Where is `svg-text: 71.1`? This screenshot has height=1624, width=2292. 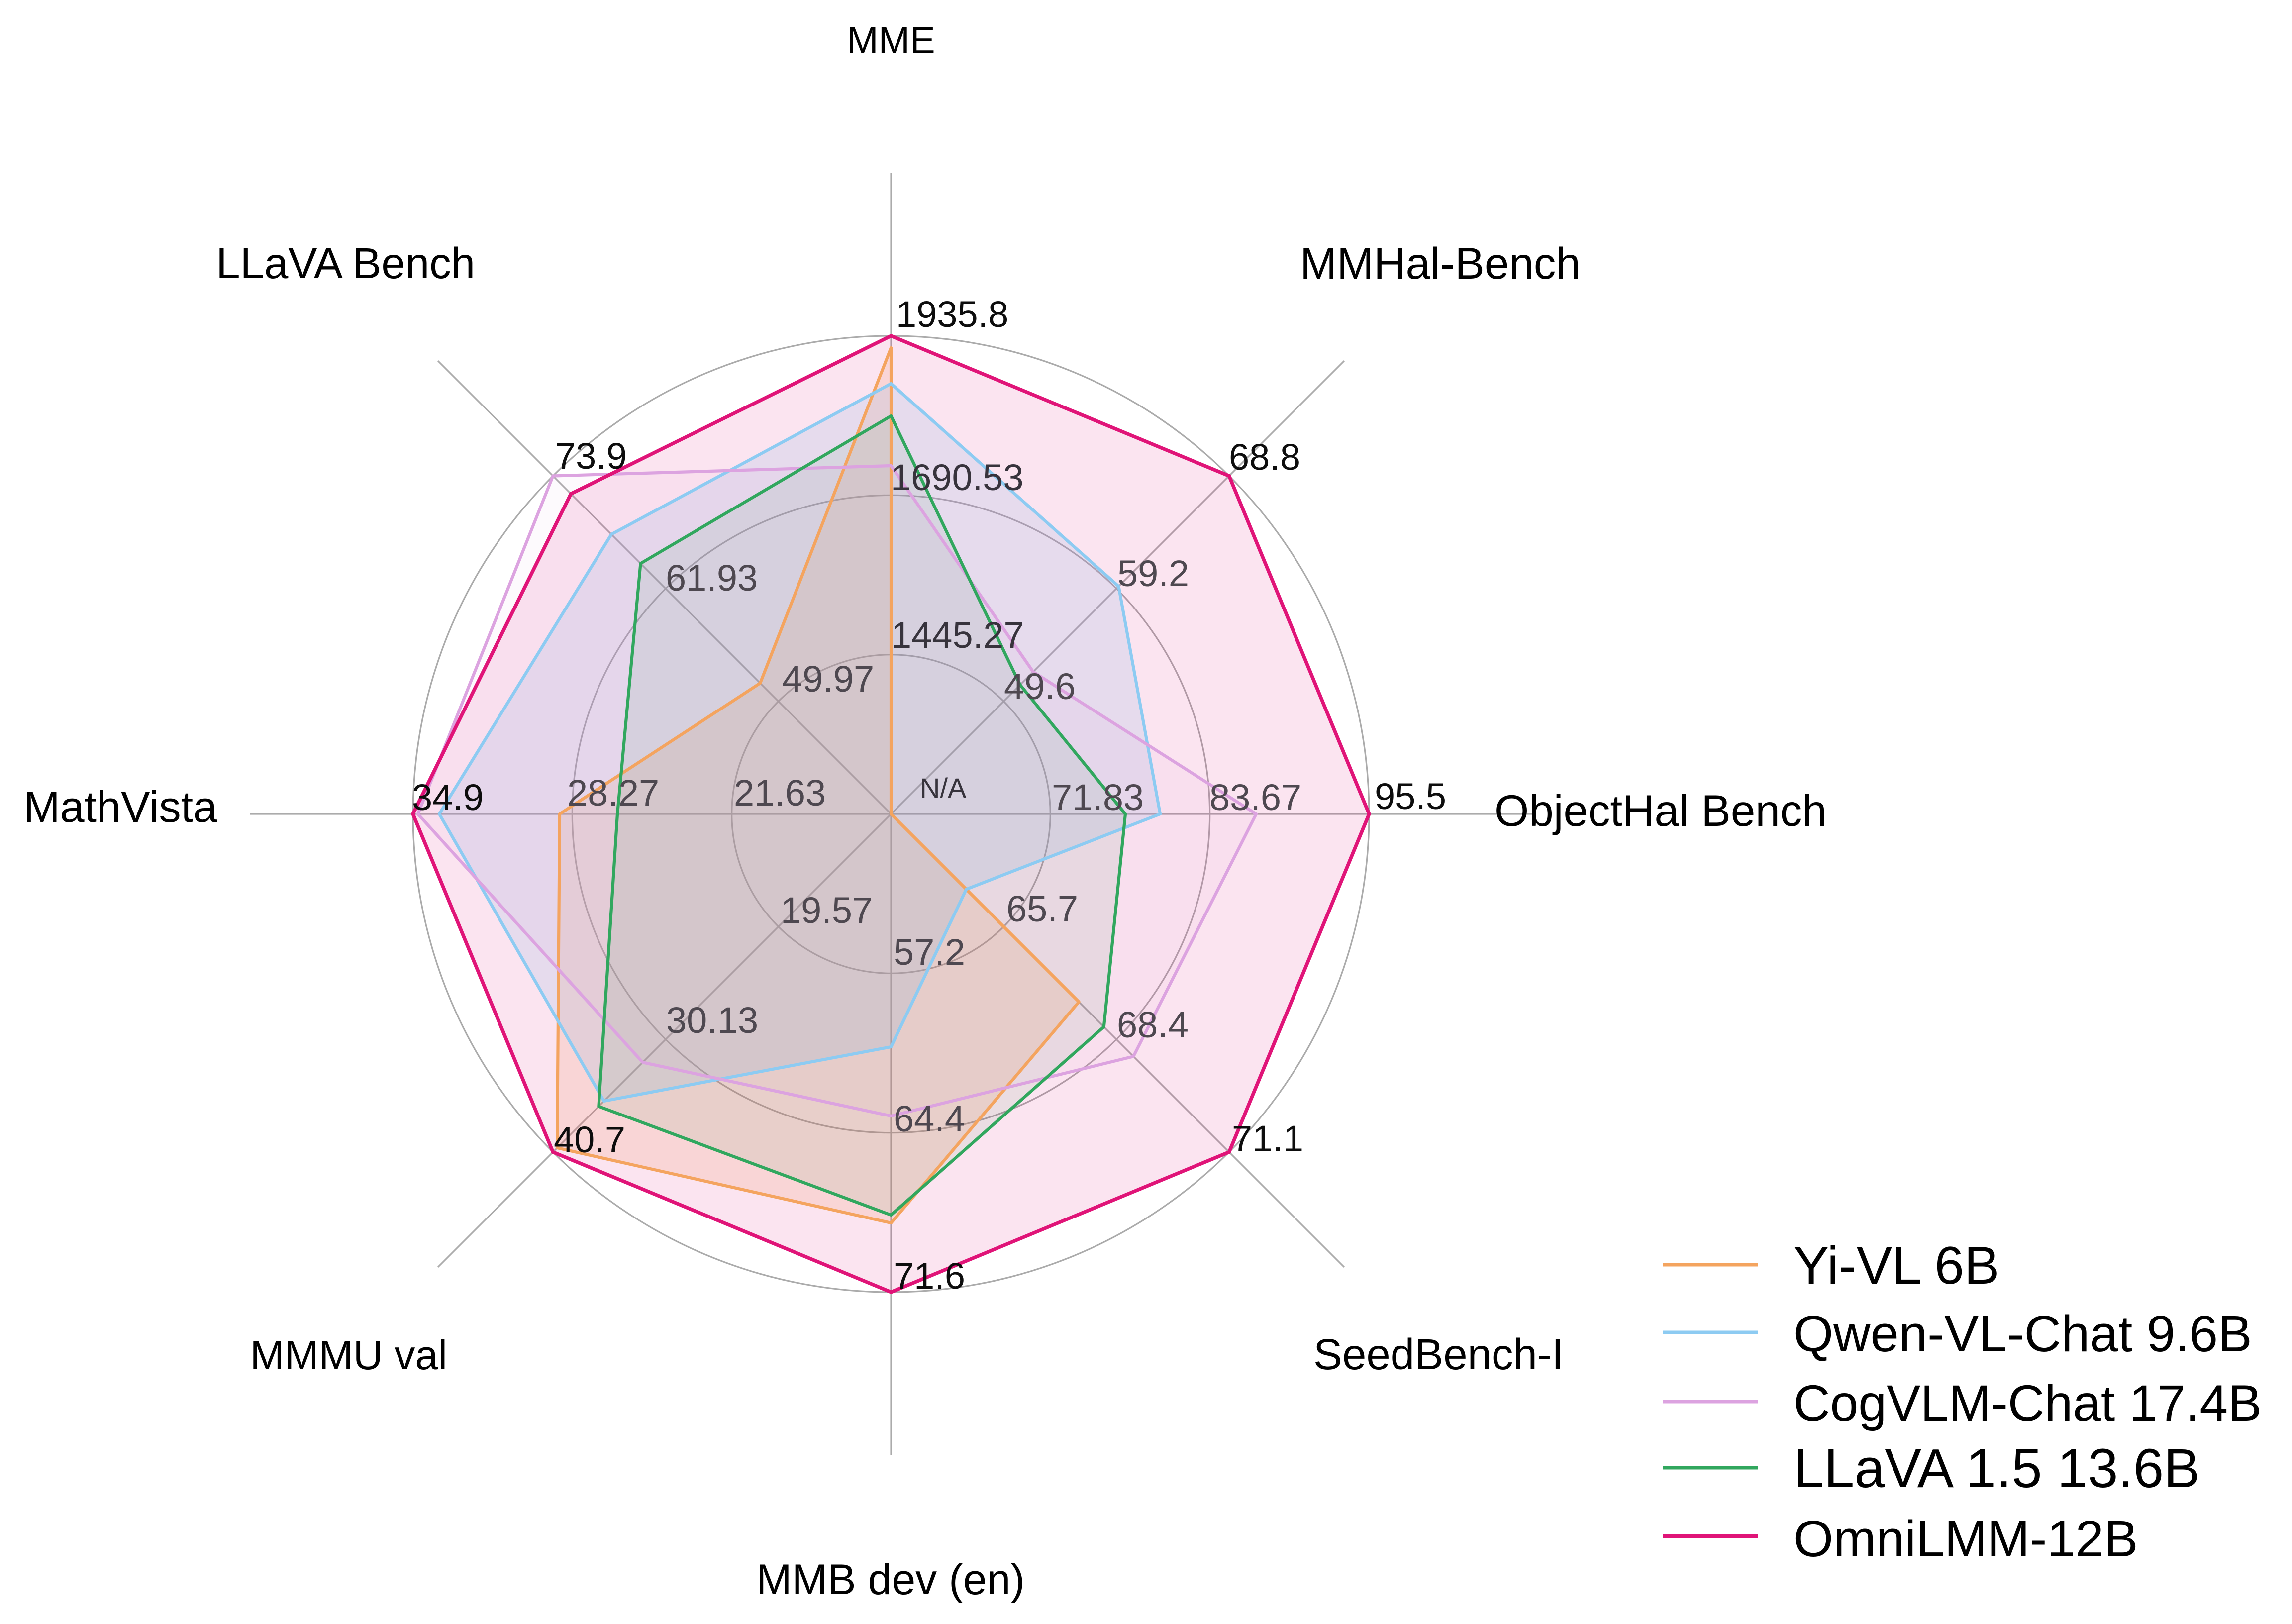 svg-text: 71.1 is located at coordinates (1267, 1139).